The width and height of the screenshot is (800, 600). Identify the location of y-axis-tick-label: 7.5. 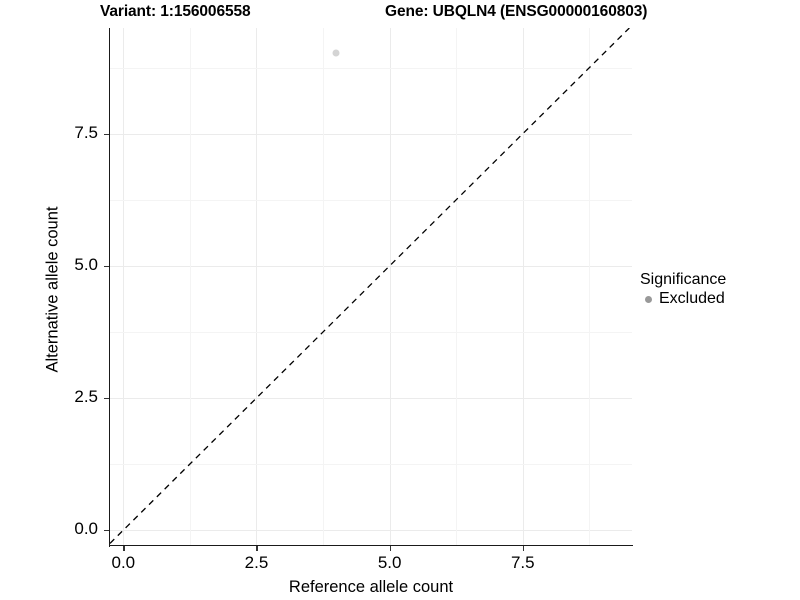
(86, 132).